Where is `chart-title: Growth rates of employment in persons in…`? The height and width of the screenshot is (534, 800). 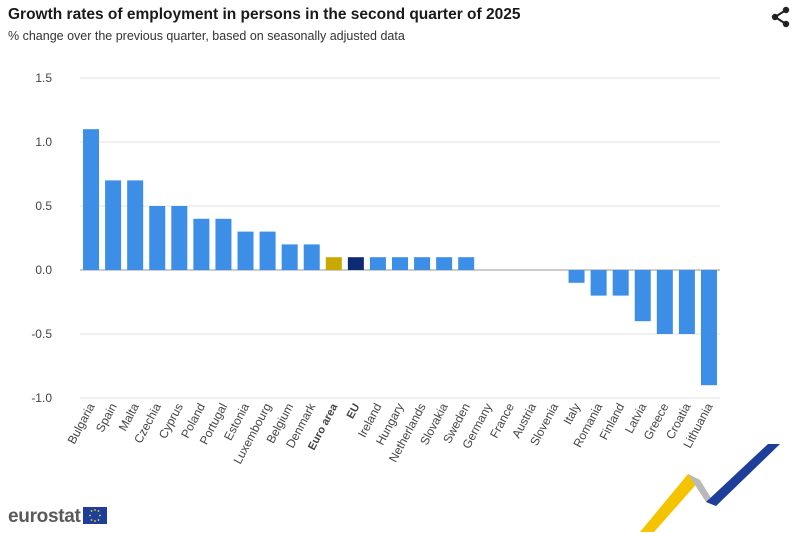 chart-title: Growth rates of employment in persons in… is located at coordinates (264, 14).